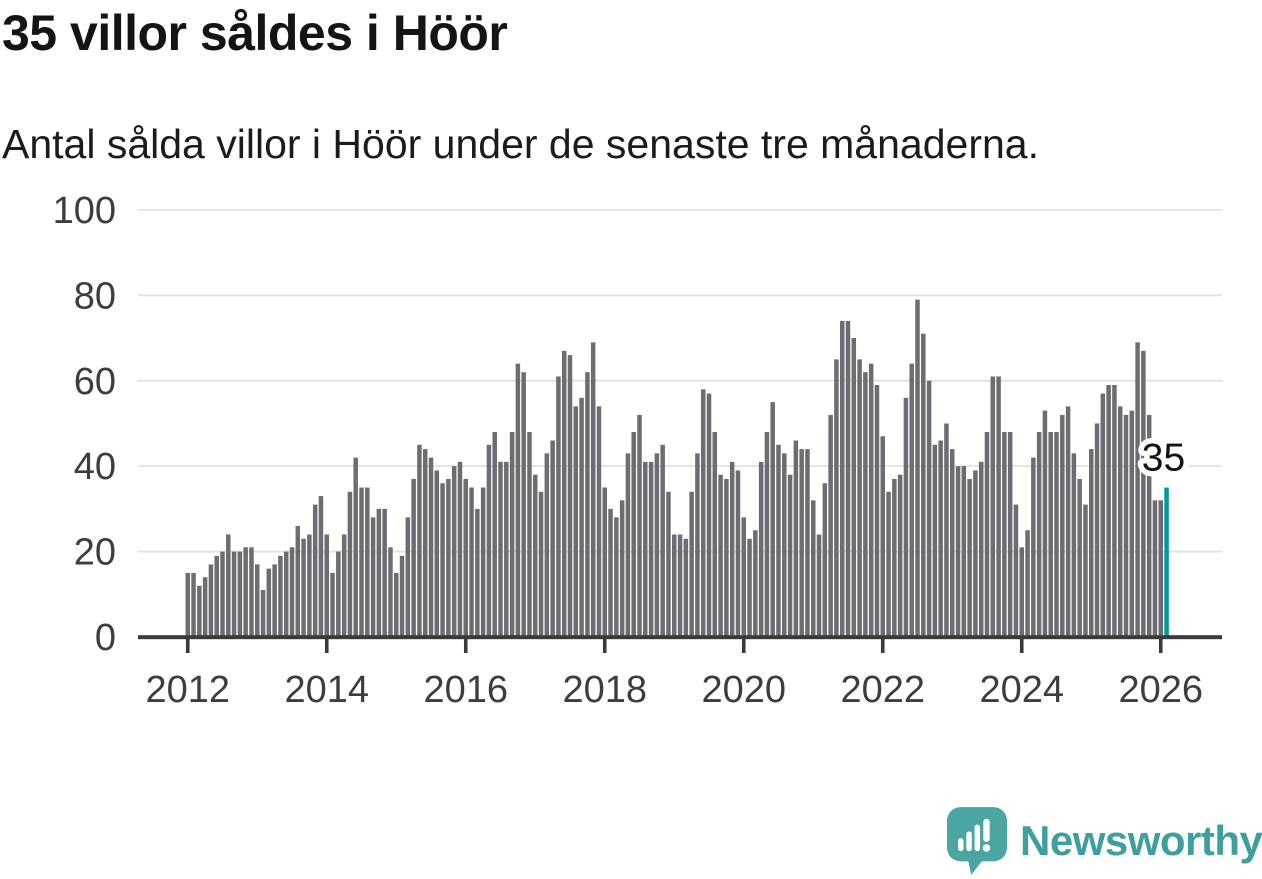 This screenshot has width=1262, height=879. Describe the element at coordinates (326, 690) in the screenshot. I see `x-tick-label-2014: 2014` at that location.